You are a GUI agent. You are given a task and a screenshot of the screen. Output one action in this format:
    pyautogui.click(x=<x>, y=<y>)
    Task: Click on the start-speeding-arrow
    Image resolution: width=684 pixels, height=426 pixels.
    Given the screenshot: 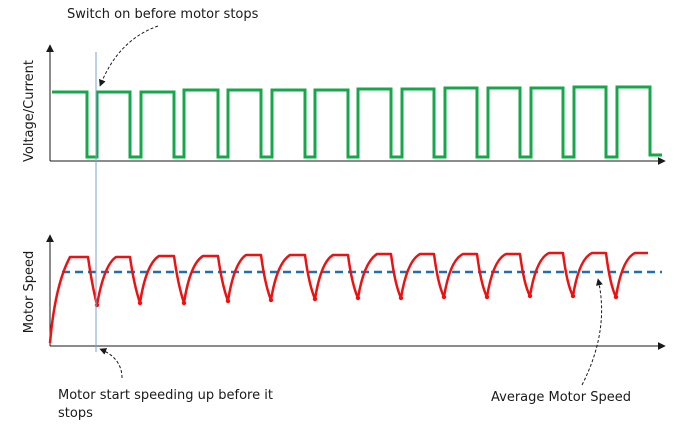 What is the action you would take?
    pyautogui.click(x=111, y=363)
    